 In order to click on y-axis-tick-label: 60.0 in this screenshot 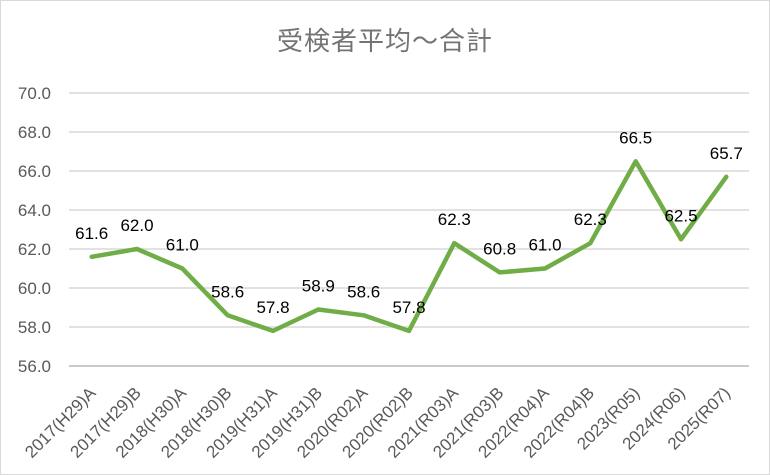, I will do `click(34, 288)`.